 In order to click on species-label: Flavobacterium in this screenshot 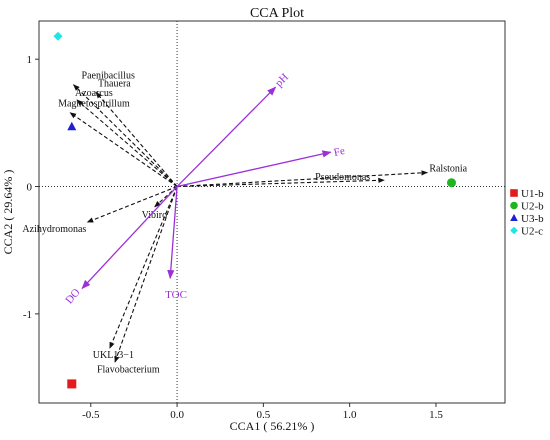, I will do `click(128, 369)`.